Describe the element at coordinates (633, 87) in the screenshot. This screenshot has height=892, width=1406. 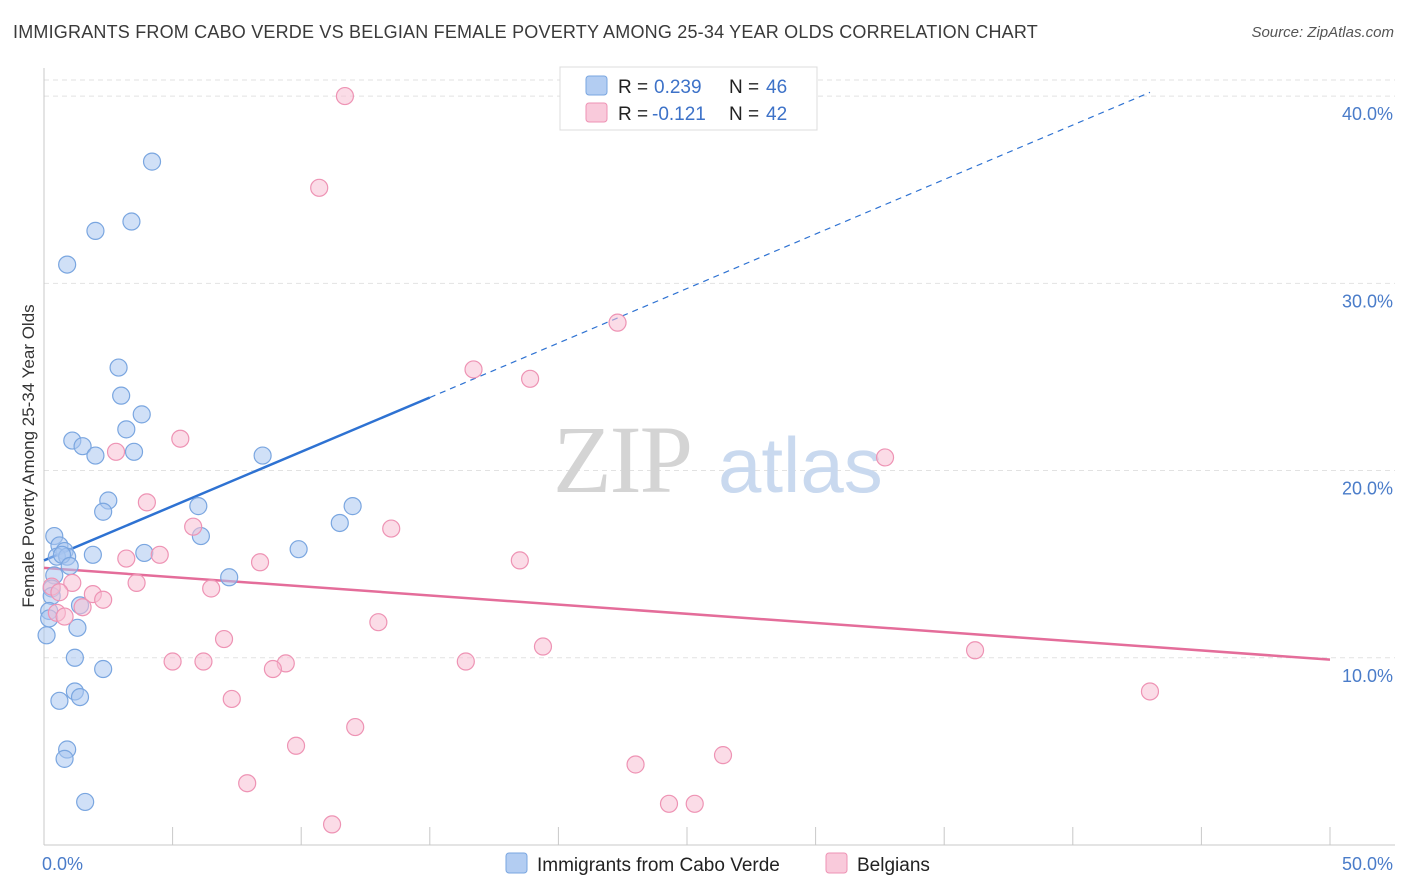
I see `legend-r-label-1: R =` at that location.